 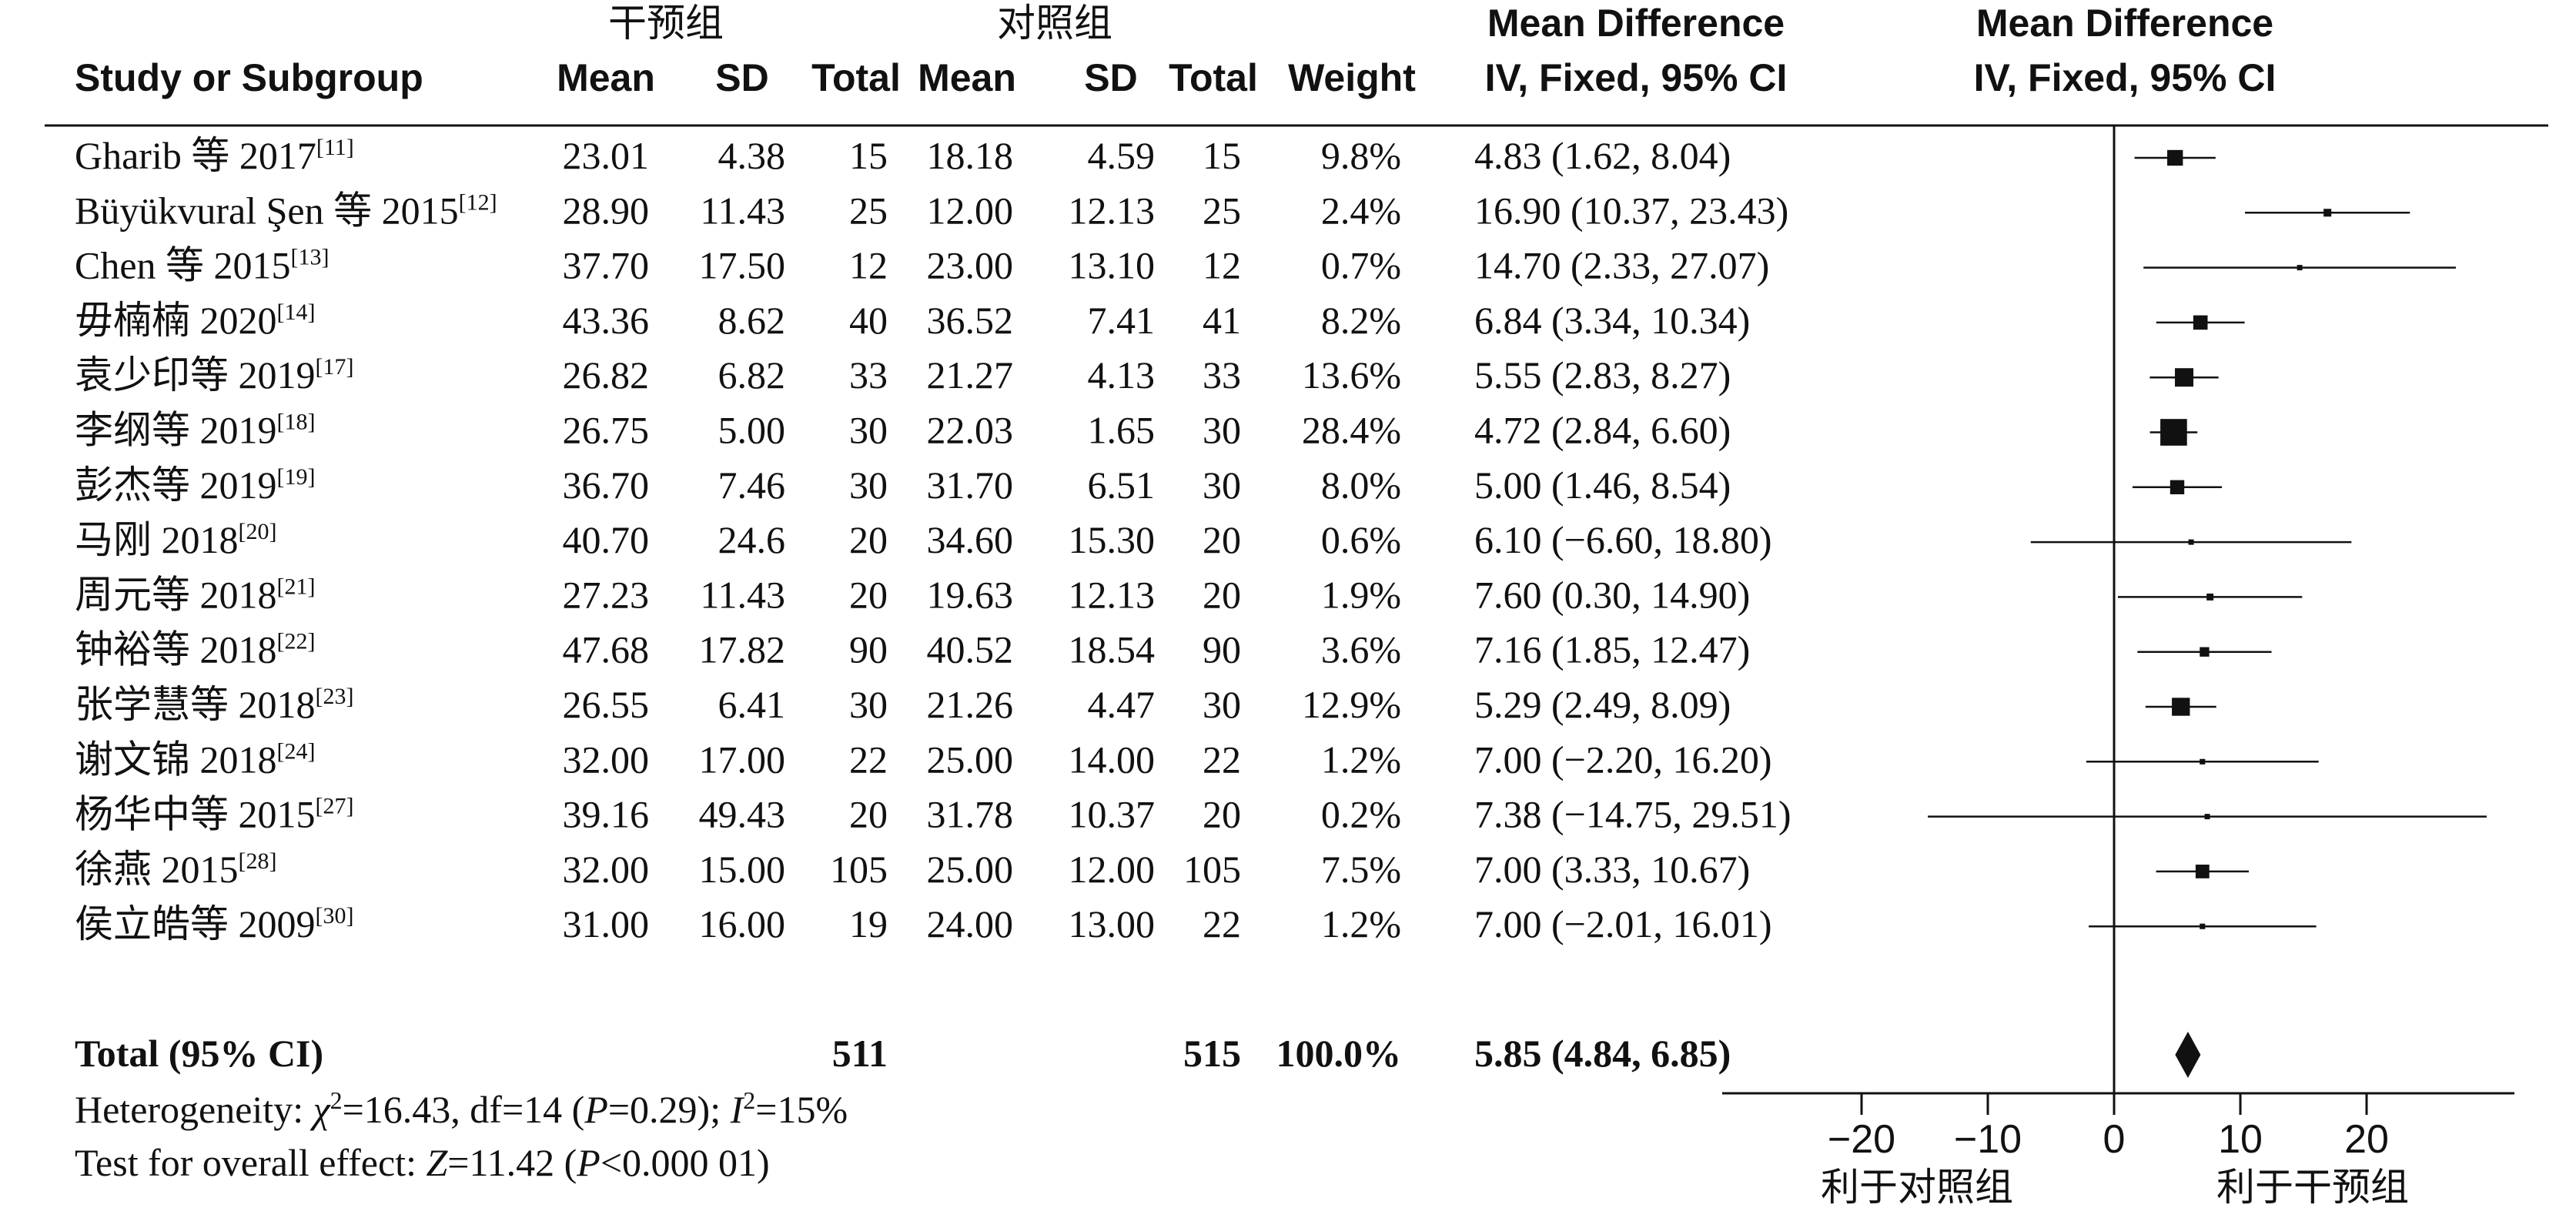 I want to click on mean-treatment: 47.68, so click(x=606, y=649).